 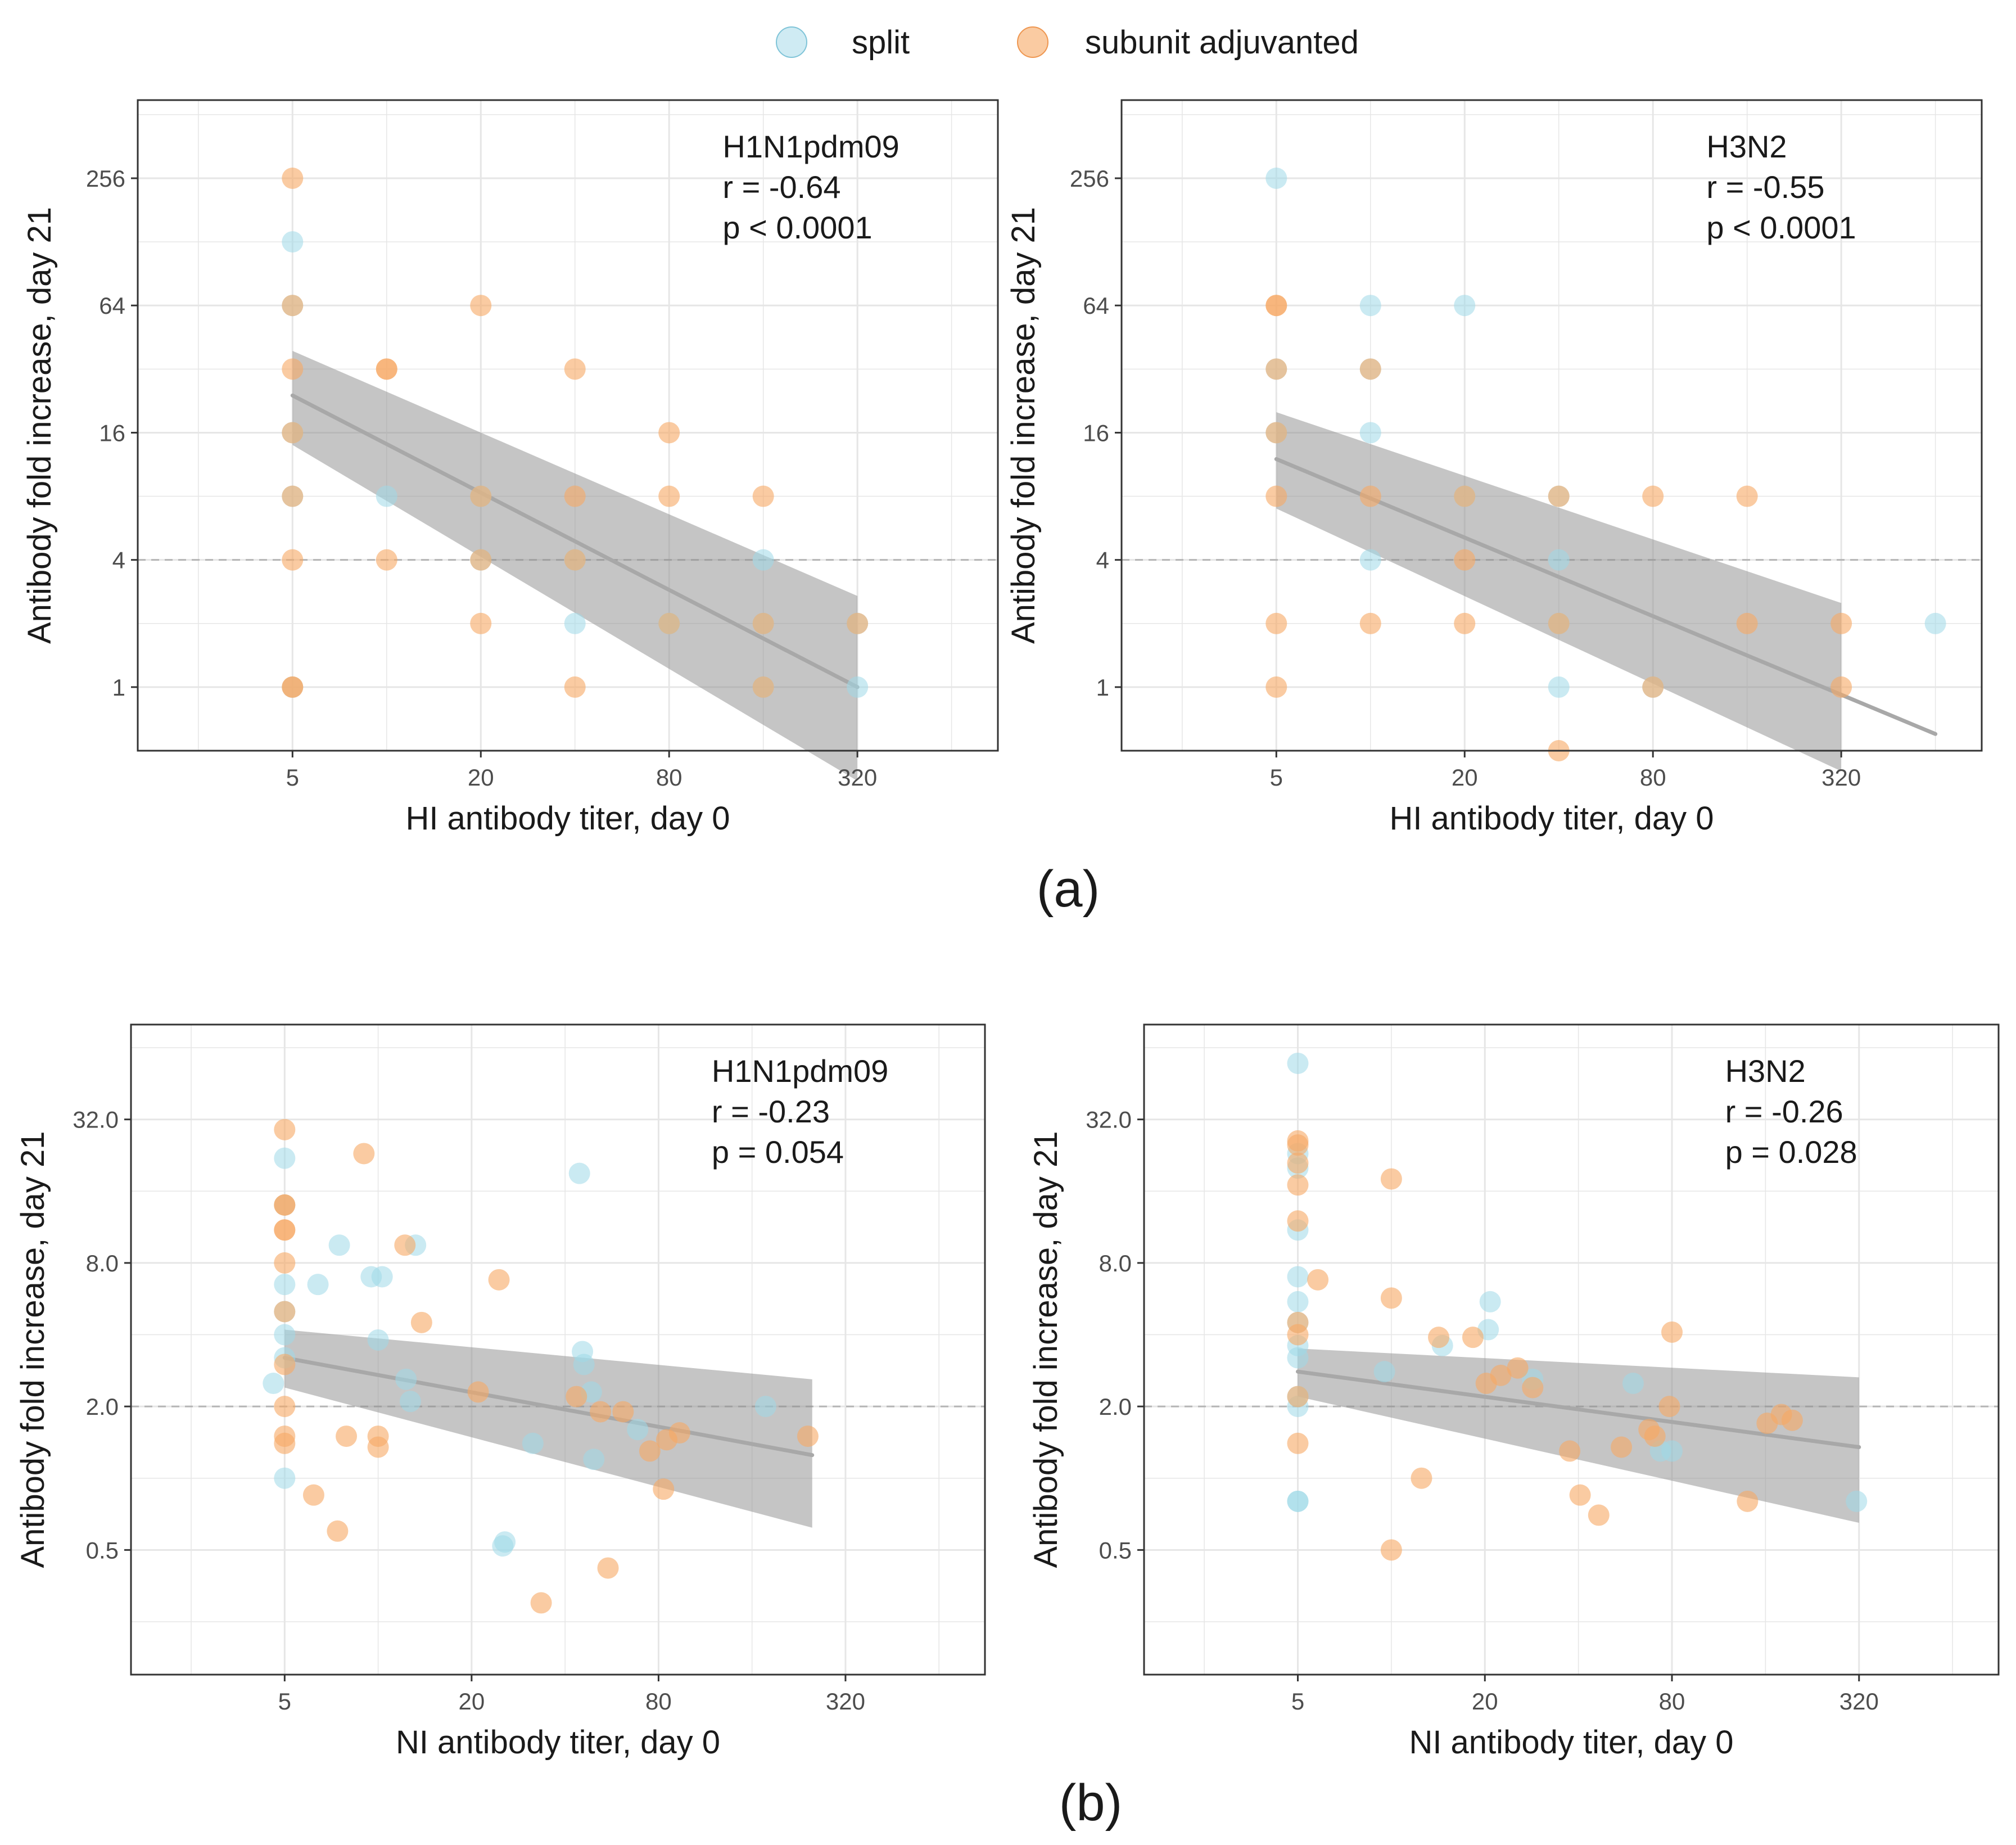 I want to click on plot-background, so click(x=558, y=1350).